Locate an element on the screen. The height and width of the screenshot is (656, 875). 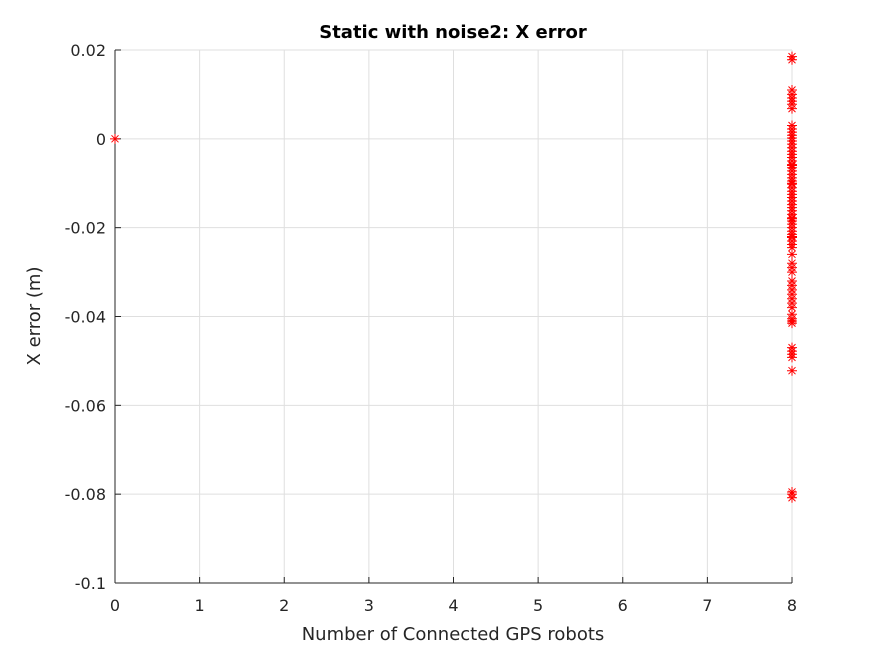
x-tick-label: 5 is located at coordinates (538, 605).